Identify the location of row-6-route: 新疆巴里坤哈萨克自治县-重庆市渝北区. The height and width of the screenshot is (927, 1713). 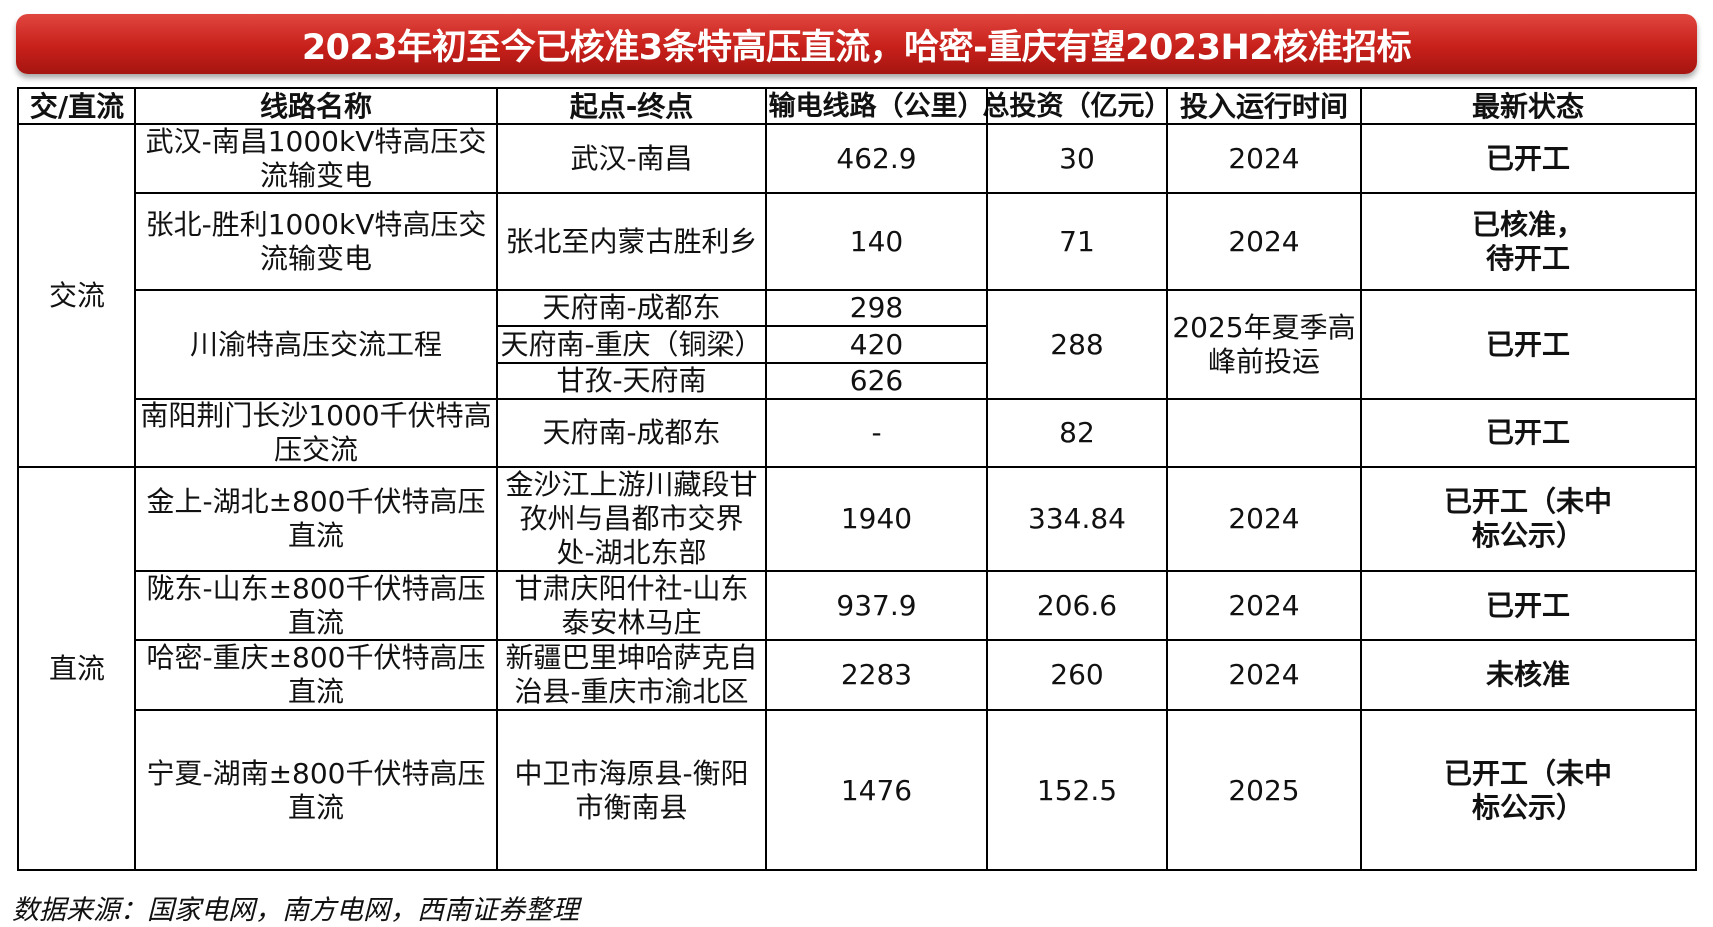
(631, 674).